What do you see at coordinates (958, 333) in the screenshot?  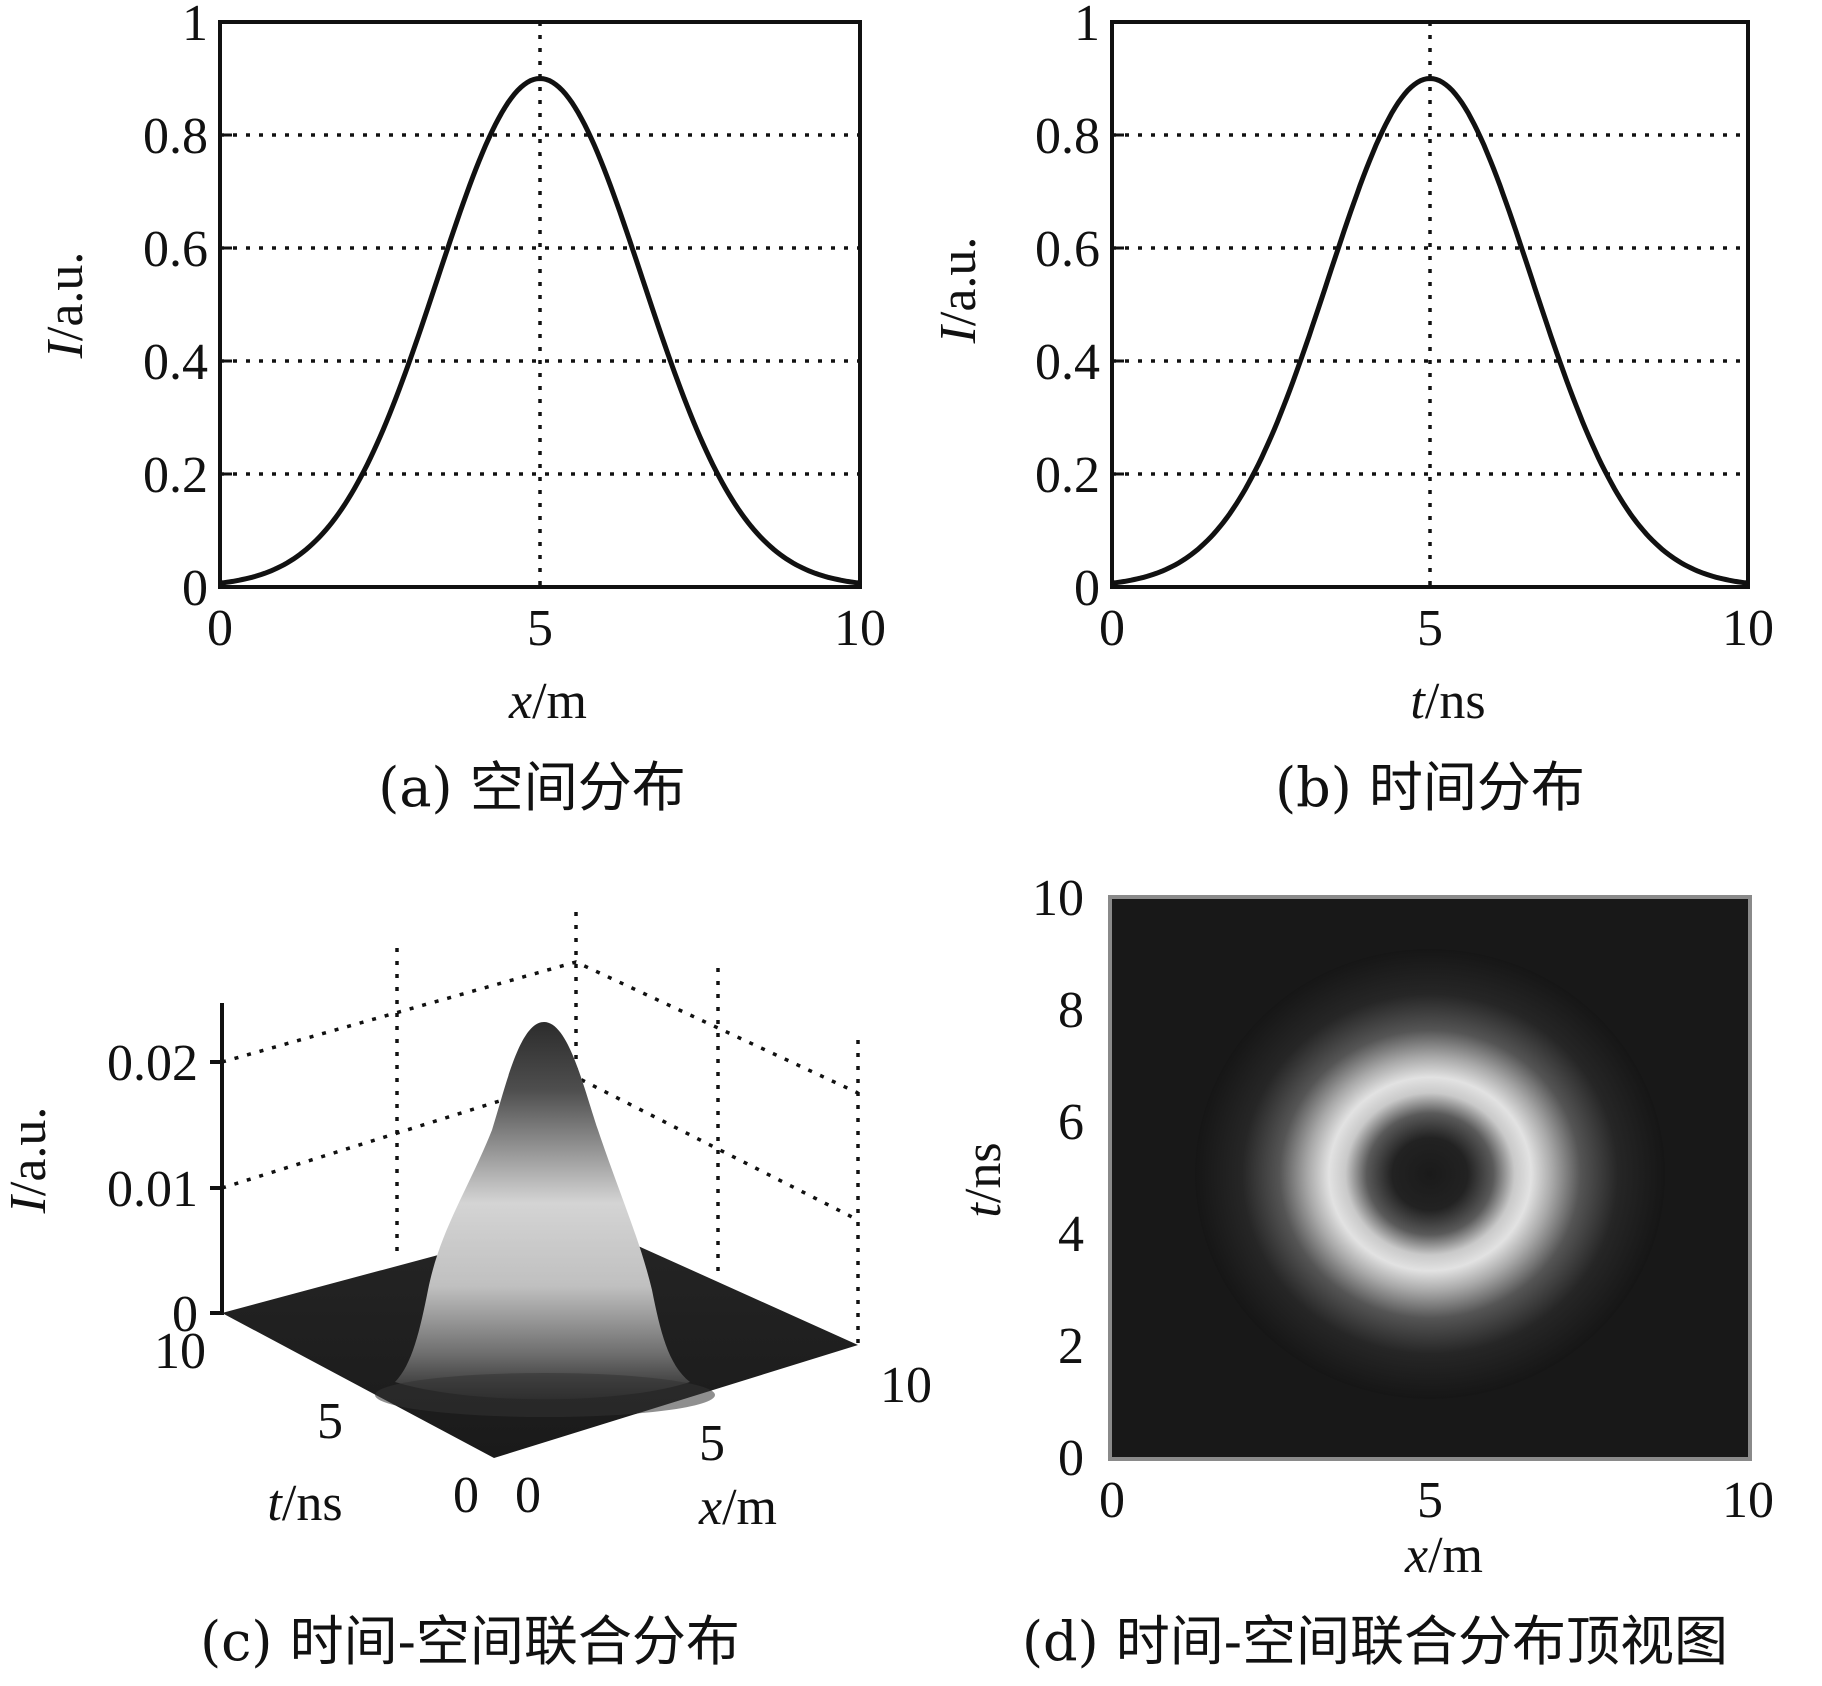 I see `b-y-var: I` at bounding box center [958, 333].